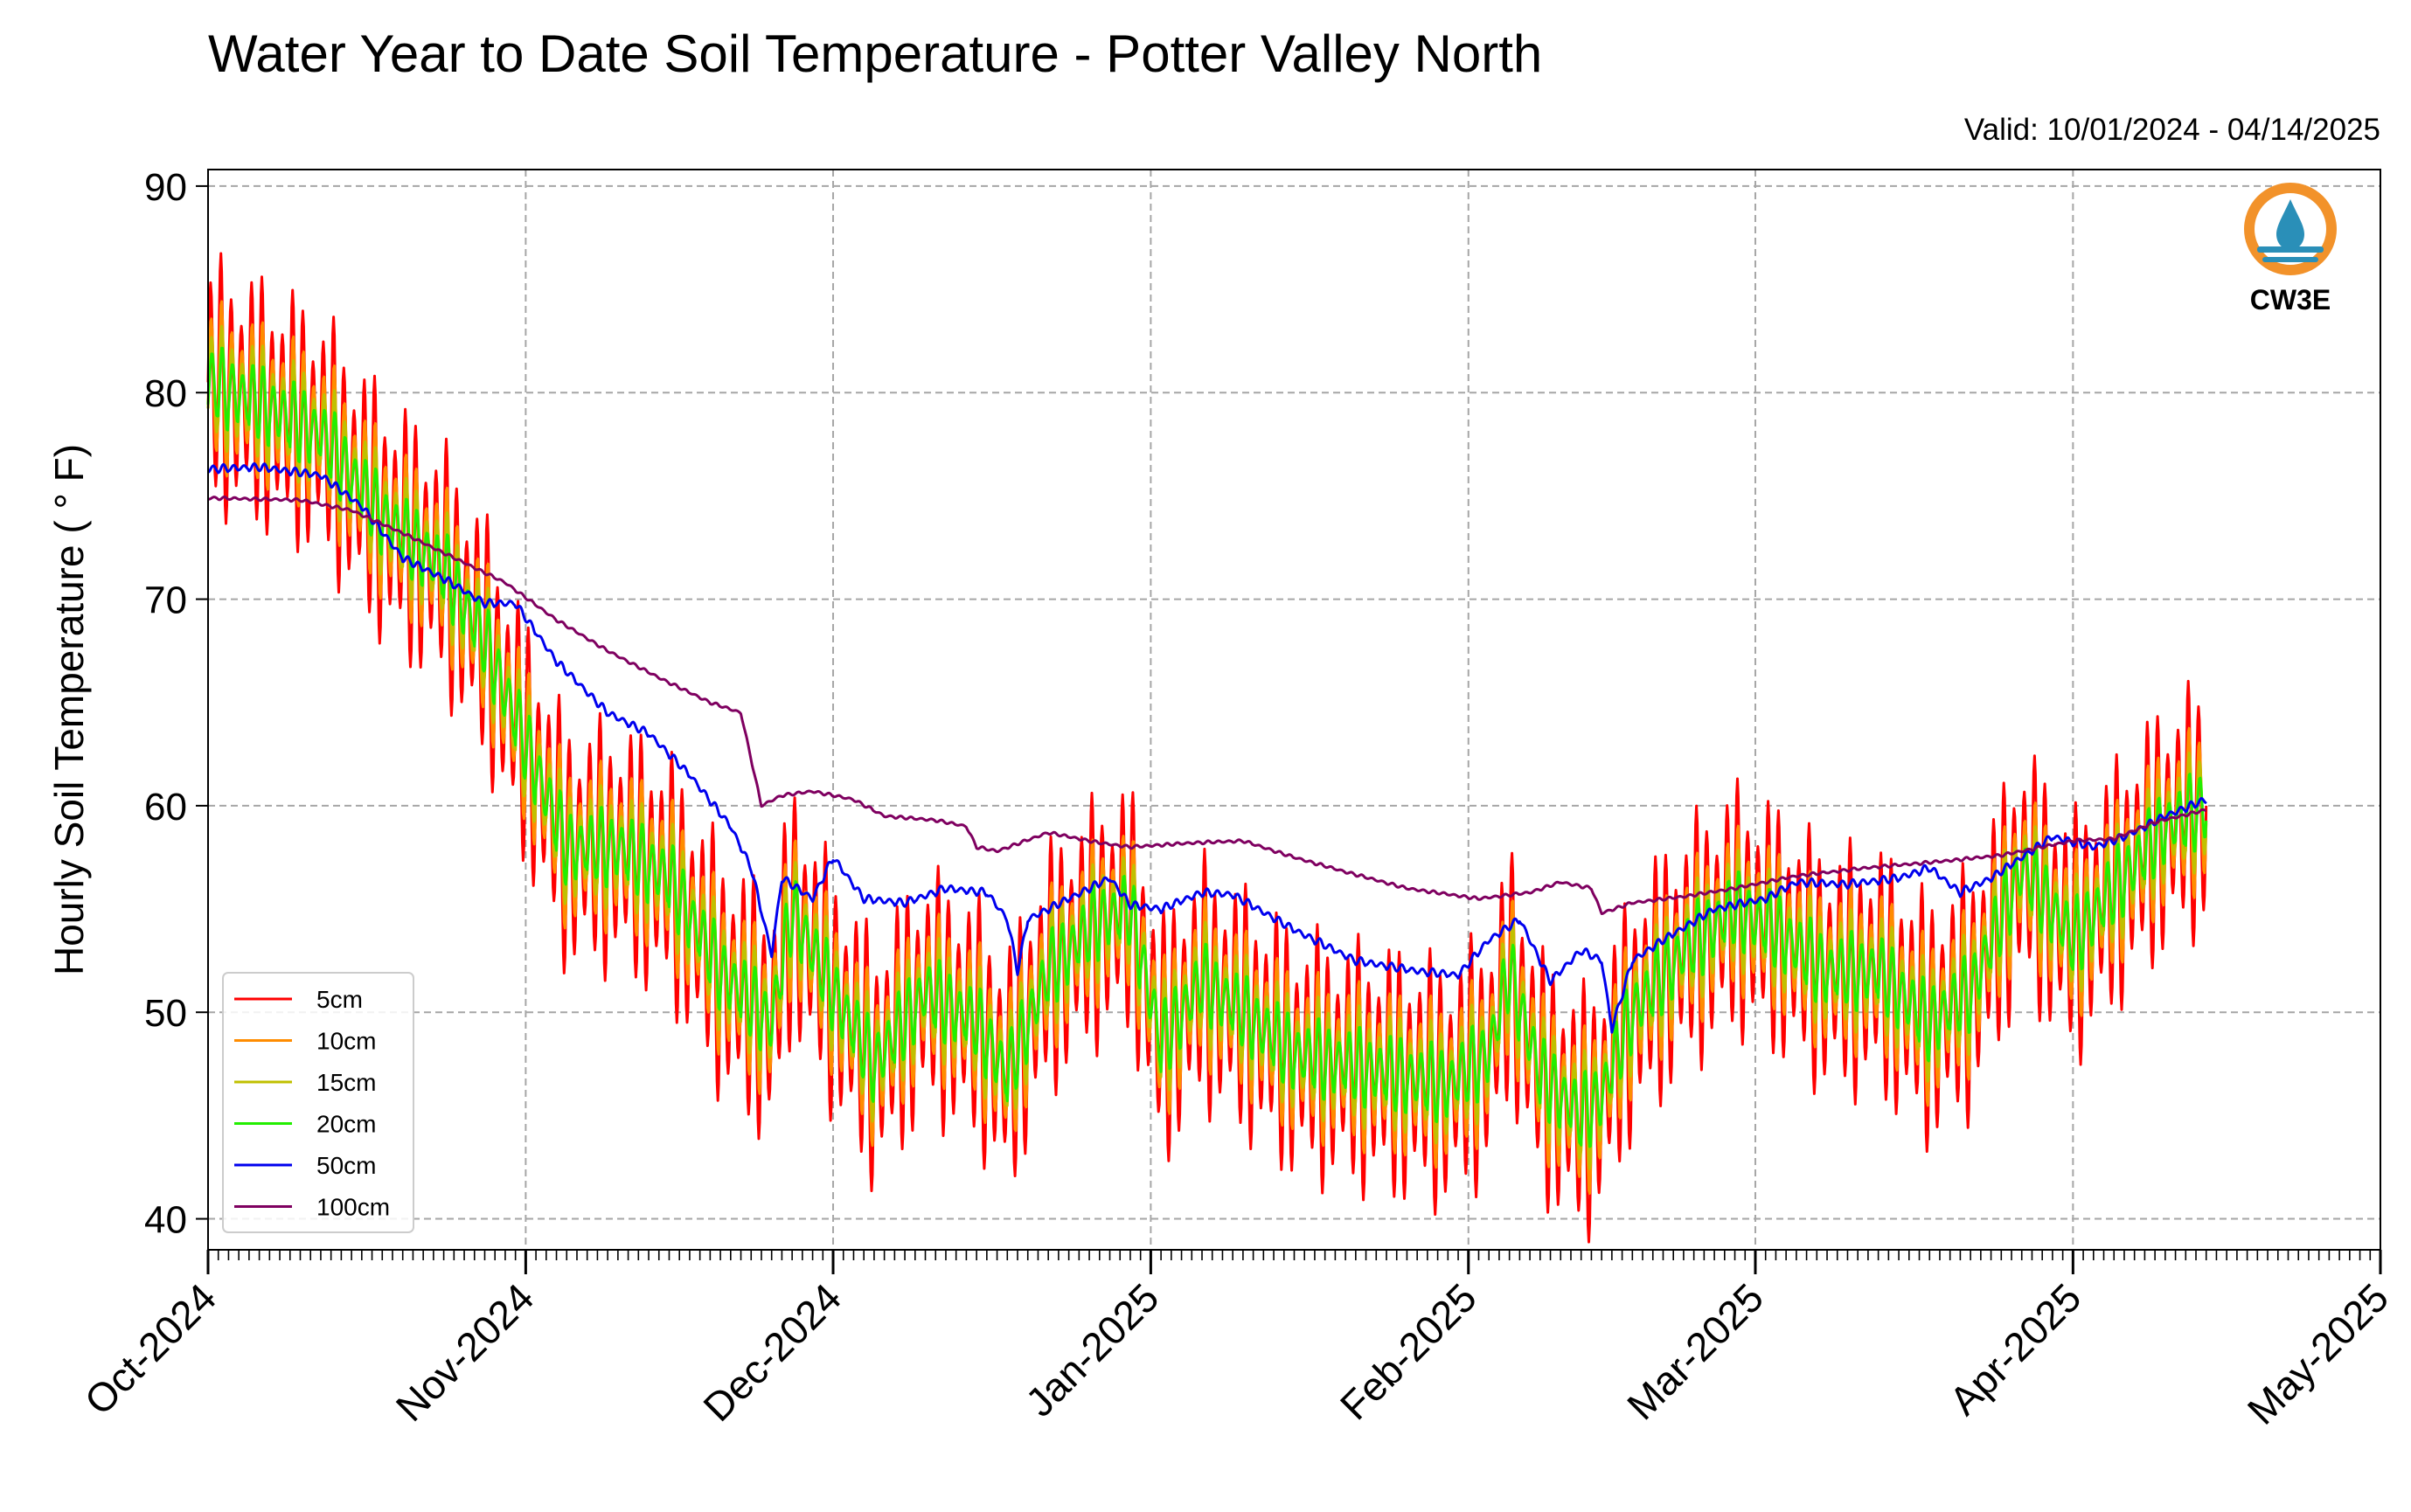 This screenshot has height=1512, width=2411. What do you see at coordinates (346, 1165) in the screenshot?
I see `legend-label-50cm: 50cm` at bounding box center [346, 1165].